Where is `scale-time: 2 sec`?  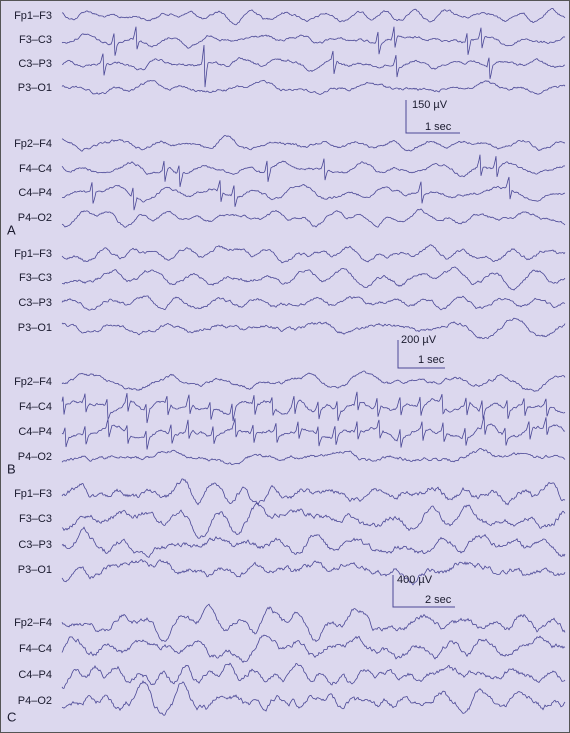 scale-time: 2 sec is located at coordinates (438, 600).